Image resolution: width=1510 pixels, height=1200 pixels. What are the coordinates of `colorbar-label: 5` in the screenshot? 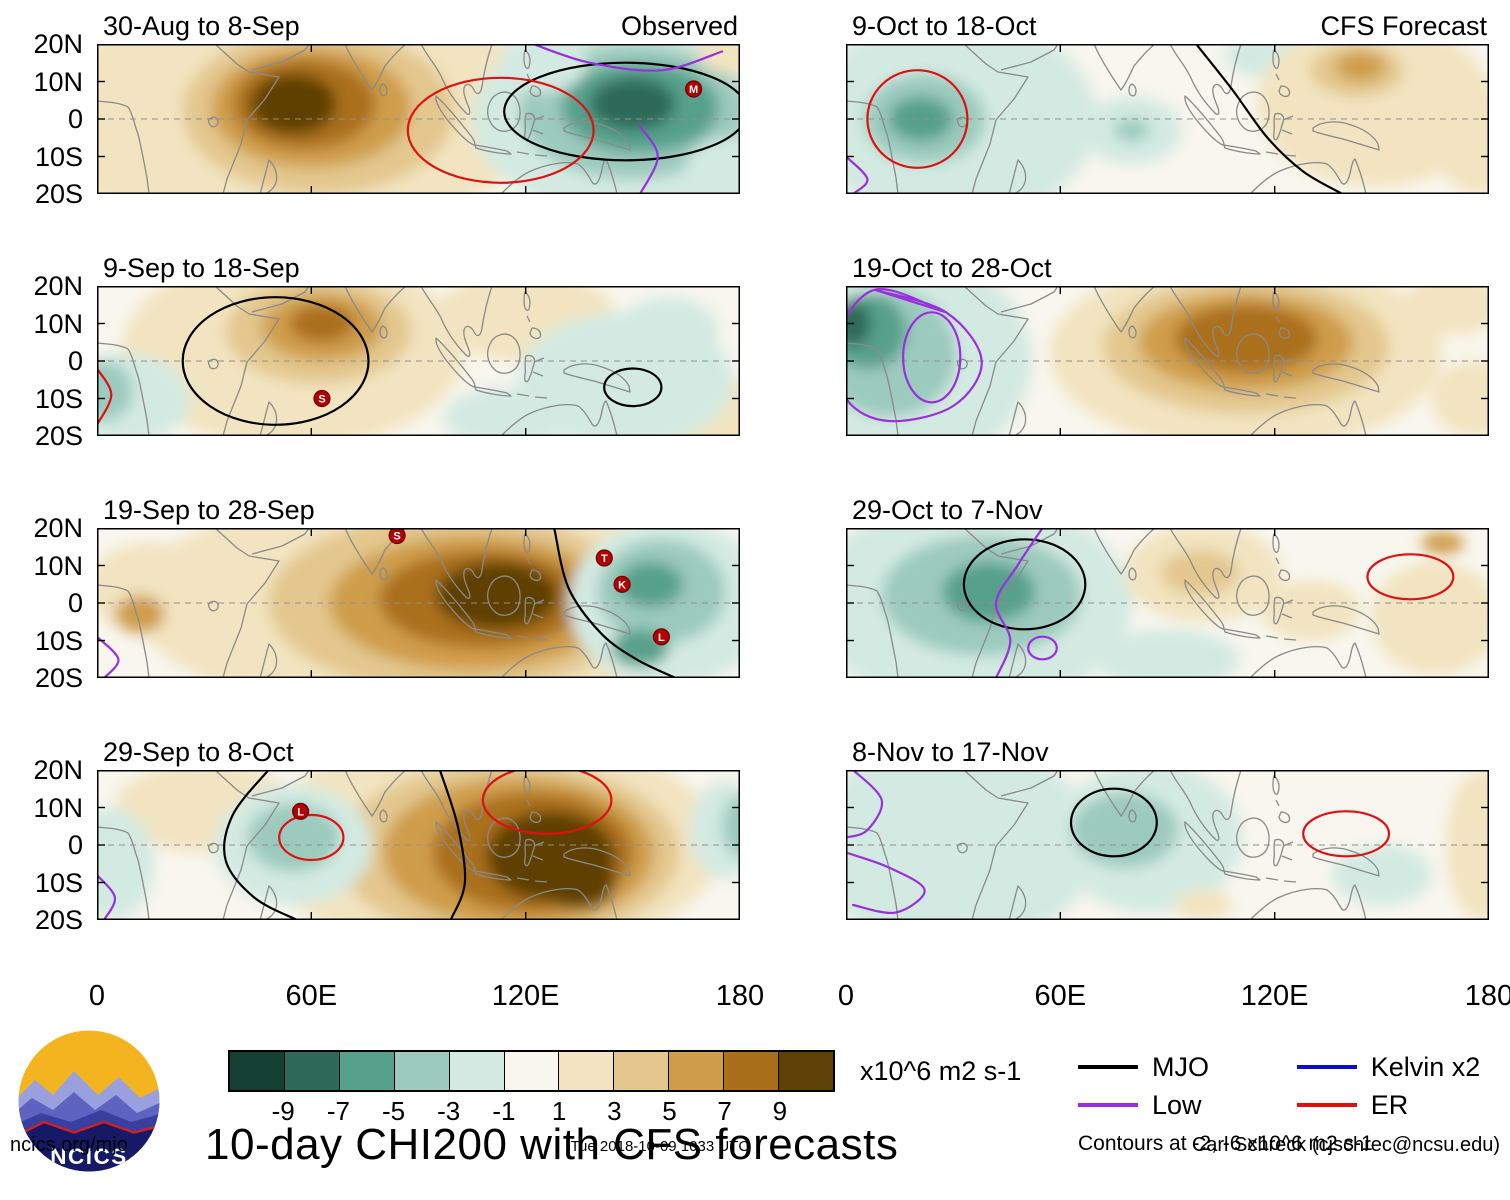 It's located at (669, 1111).